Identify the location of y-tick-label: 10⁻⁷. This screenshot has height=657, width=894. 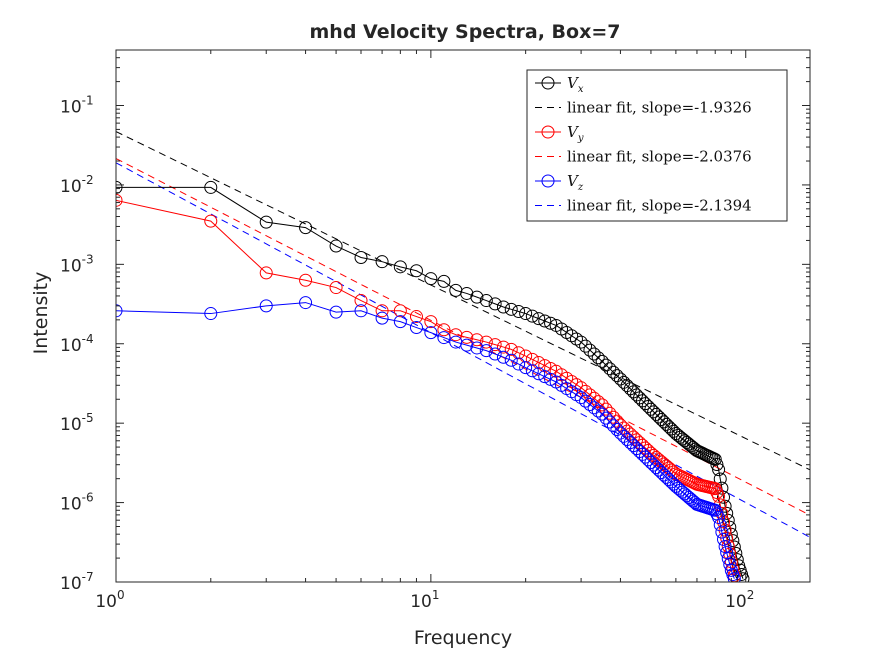
(77, 582).